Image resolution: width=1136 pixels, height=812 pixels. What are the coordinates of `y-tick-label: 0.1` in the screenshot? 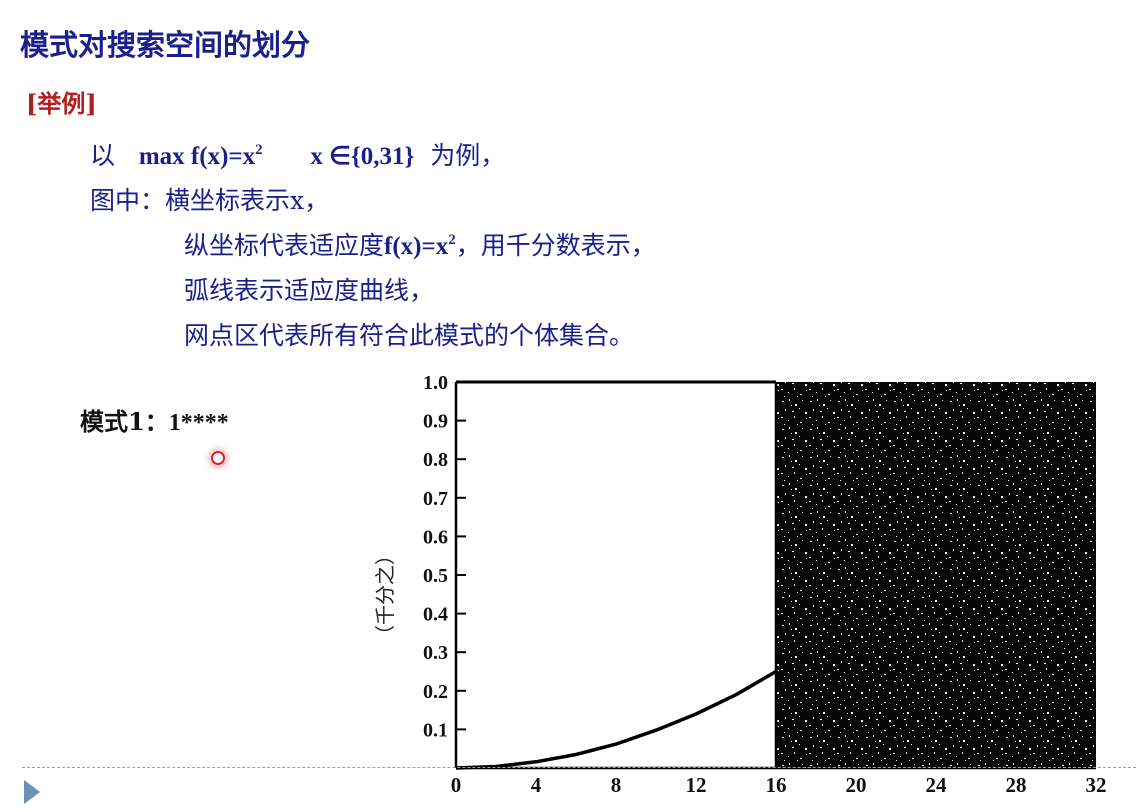 It's located at (435, 730).